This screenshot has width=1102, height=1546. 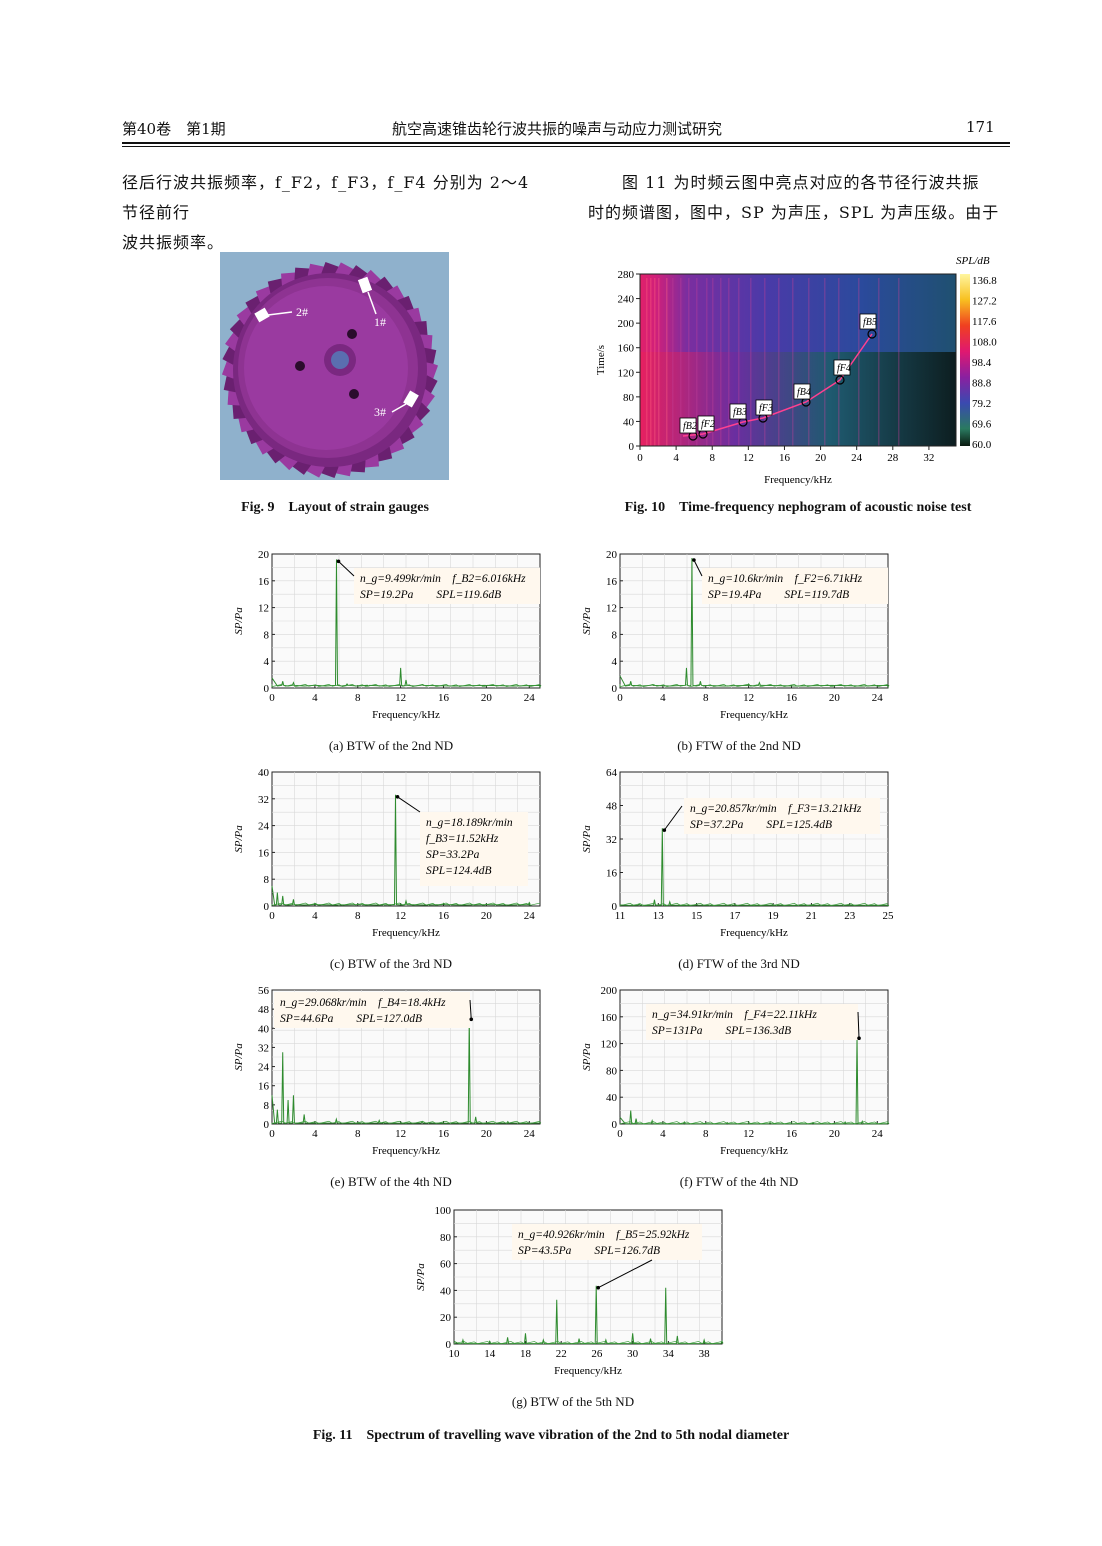 What do you see at coordinates (609, 1045) in the screenshot?
I see `y-tick: 120` at bounding box center [609, 1045].